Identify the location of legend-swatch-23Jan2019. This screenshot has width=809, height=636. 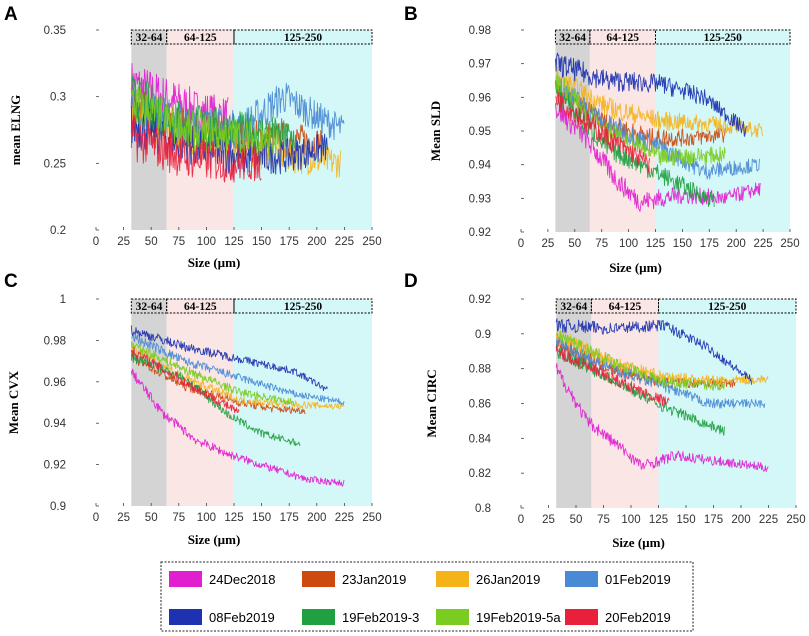
(318, 579).